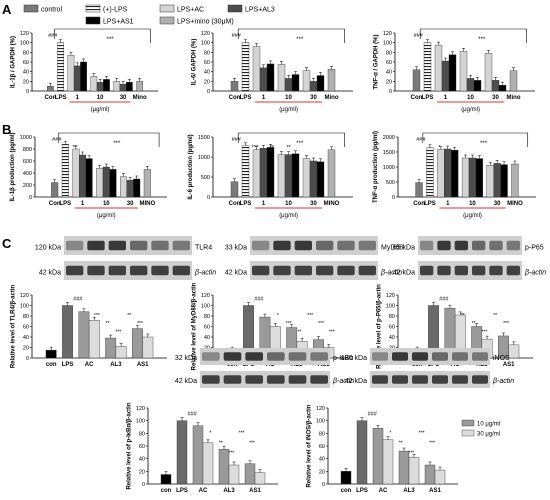  I want to click on x-tick-label: Con, so click(235, 98).